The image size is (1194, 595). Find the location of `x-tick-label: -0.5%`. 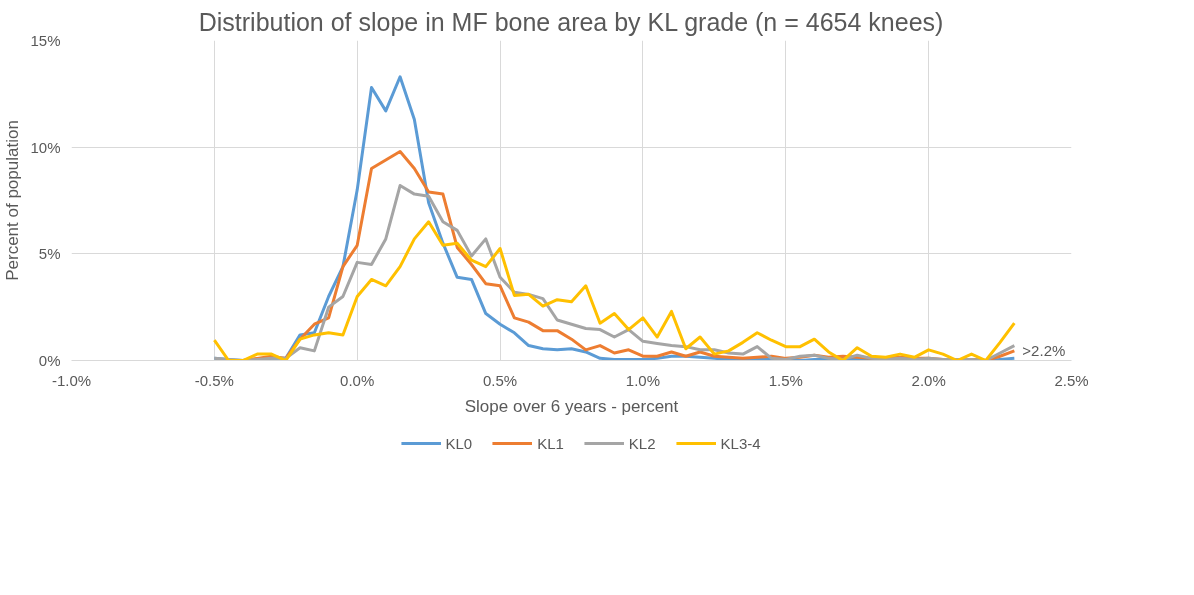

x-tick-label: -0.5% is located at coordinates (214, 380).